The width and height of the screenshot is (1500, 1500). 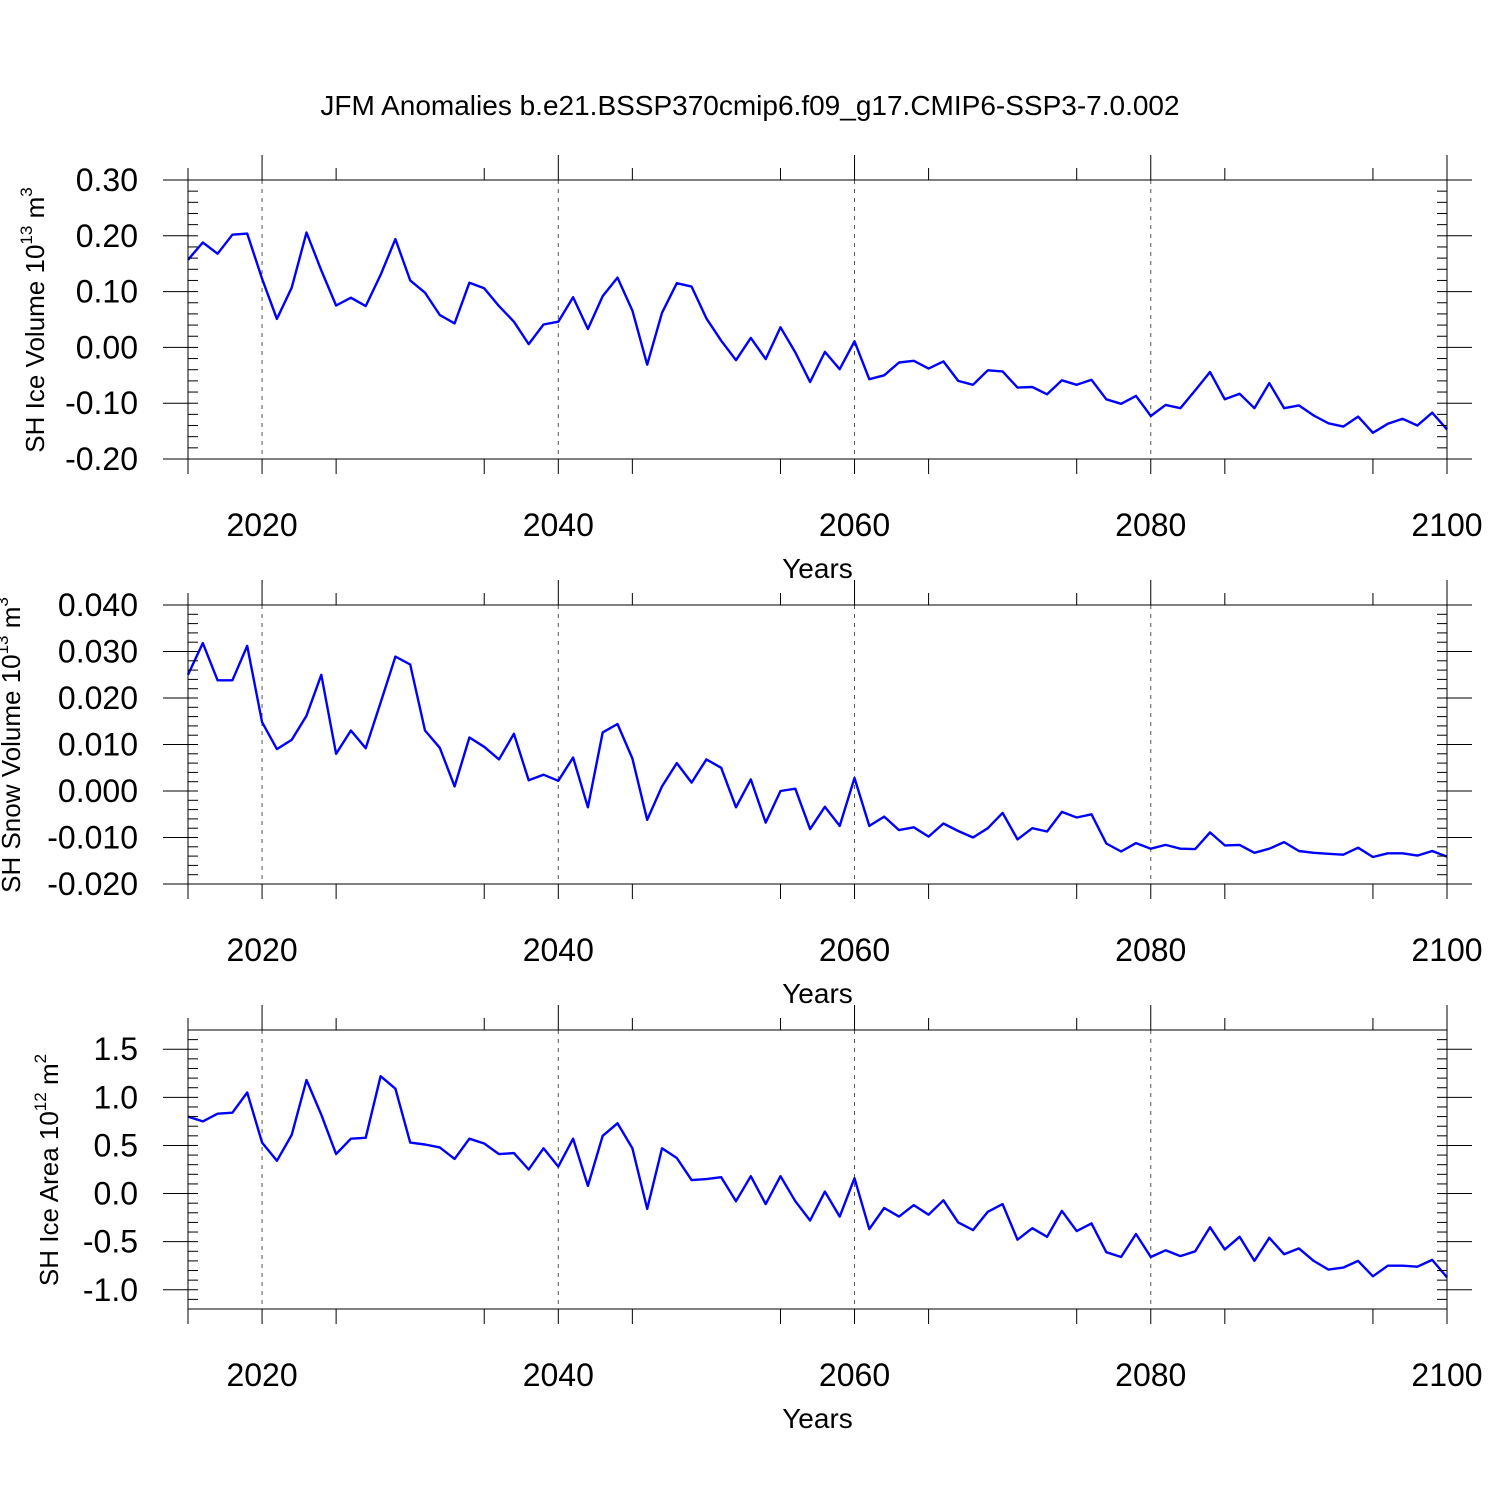 I want to click on y-tick-label: 0.5, so click(x=116, y=1145).